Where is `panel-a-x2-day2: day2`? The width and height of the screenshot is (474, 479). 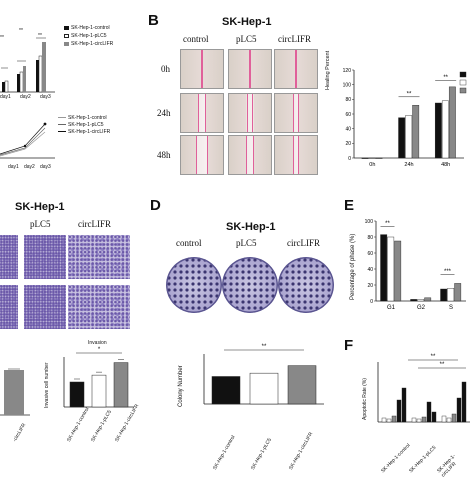
panel-a-x2-day2: day2 is located at coordinates (29, 167).